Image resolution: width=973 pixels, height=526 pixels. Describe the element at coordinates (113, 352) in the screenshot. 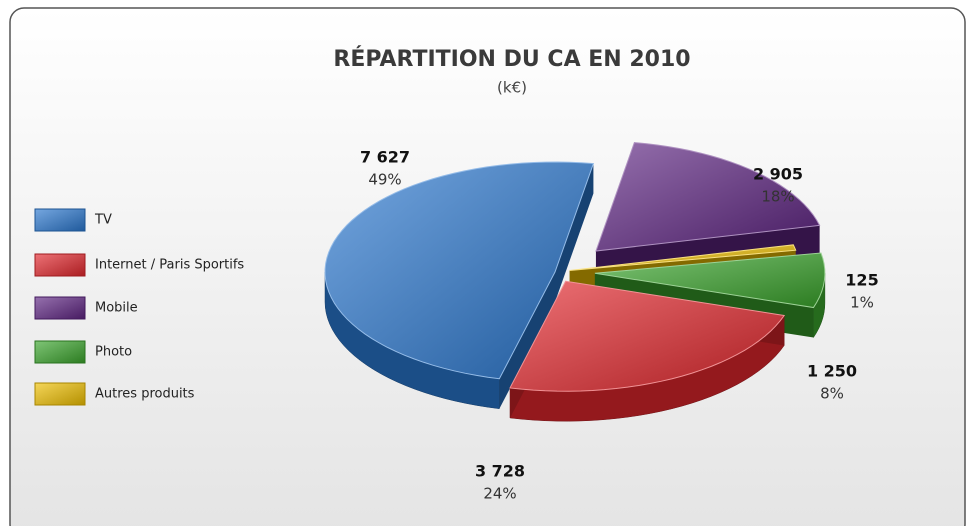

I see `legend-label: Photo` at that location.